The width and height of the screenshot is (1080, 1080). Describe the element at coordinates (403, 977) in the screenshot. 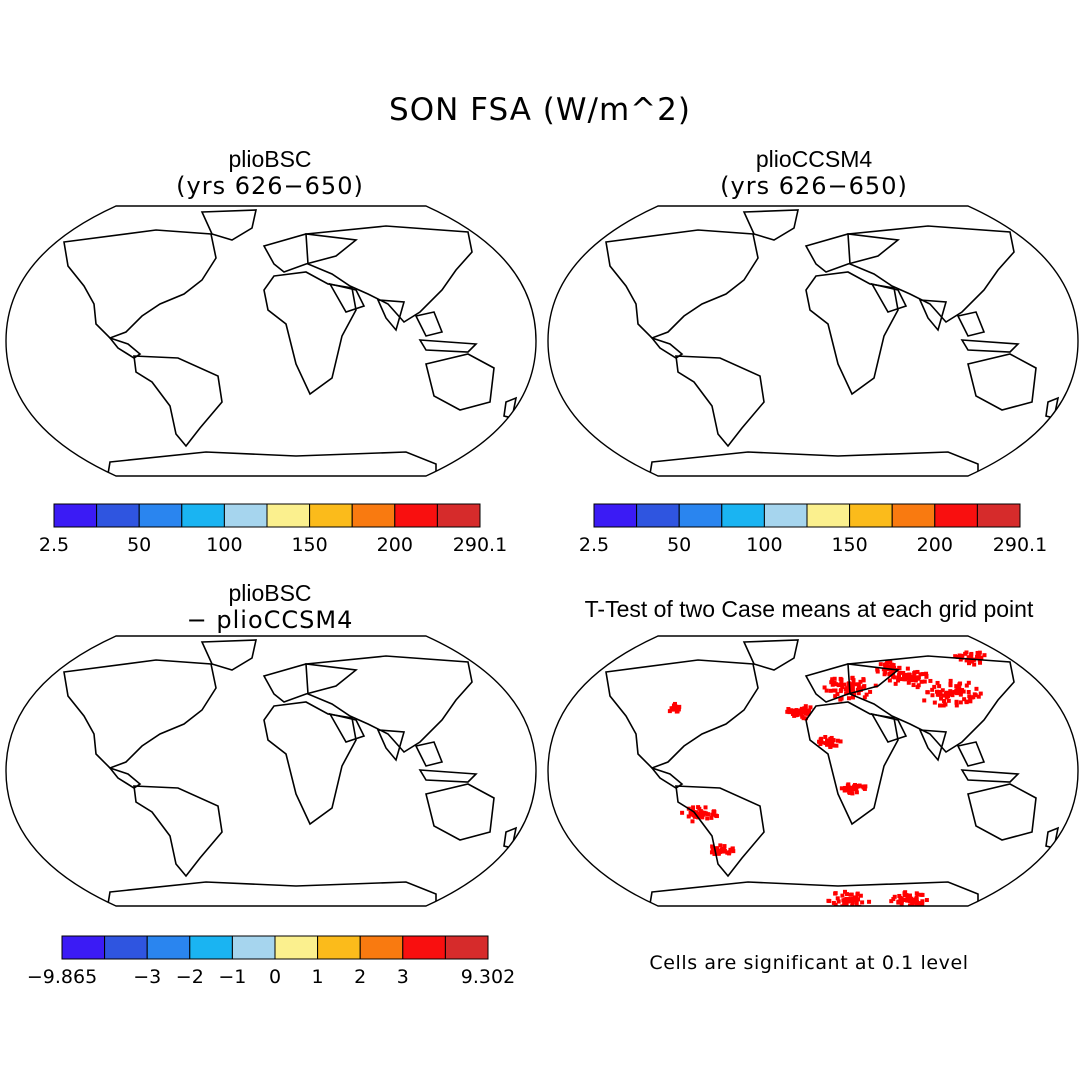

I see `colorbar-tick-label: 3` at that location.